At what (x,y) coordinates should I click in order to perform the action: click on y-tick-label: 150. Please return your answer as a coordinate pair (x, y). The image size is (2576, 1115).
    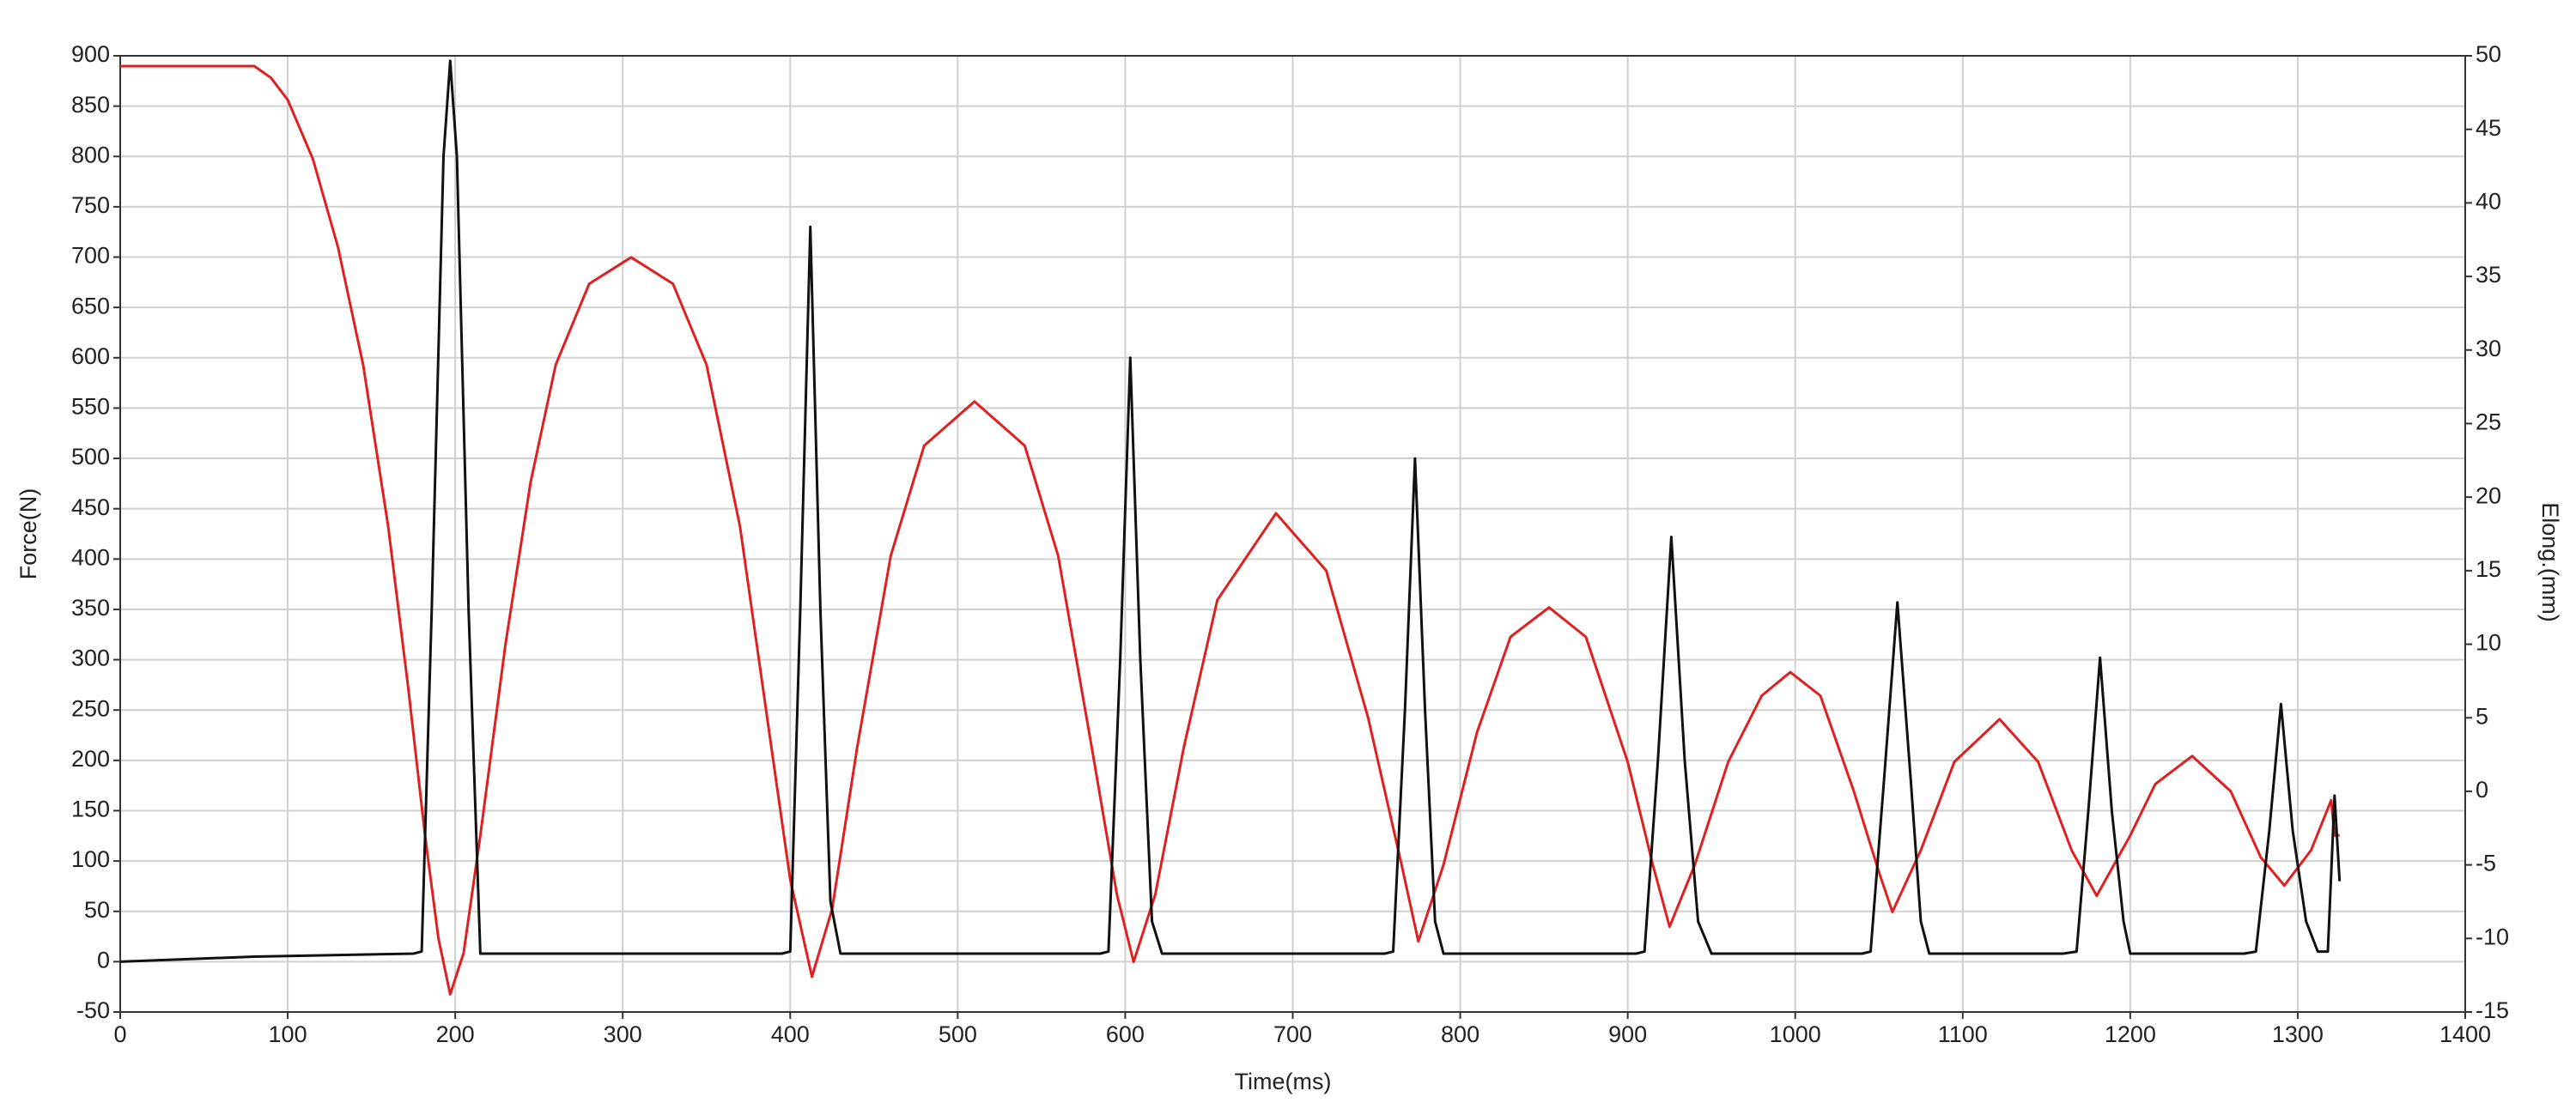
    Looking at the image, I should click on (90, 809).